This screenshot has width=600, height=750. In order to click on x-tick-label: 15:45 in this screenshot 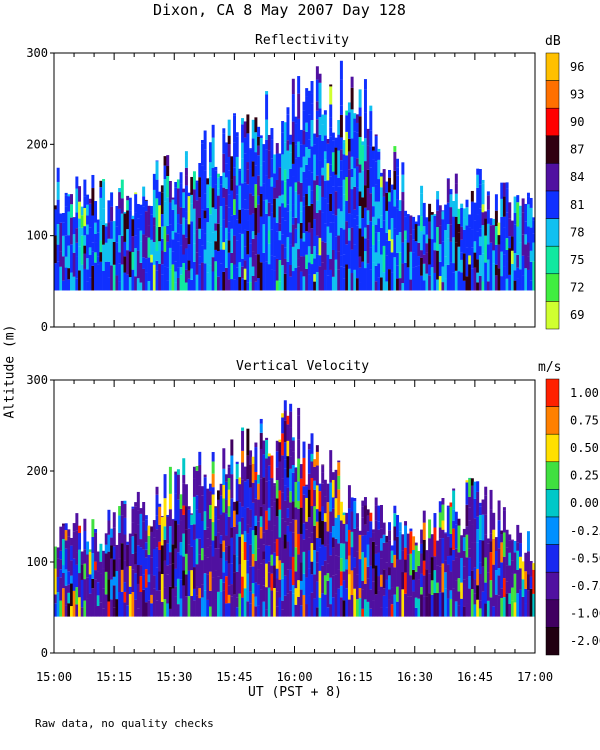, I will do `click(234, 677)`.